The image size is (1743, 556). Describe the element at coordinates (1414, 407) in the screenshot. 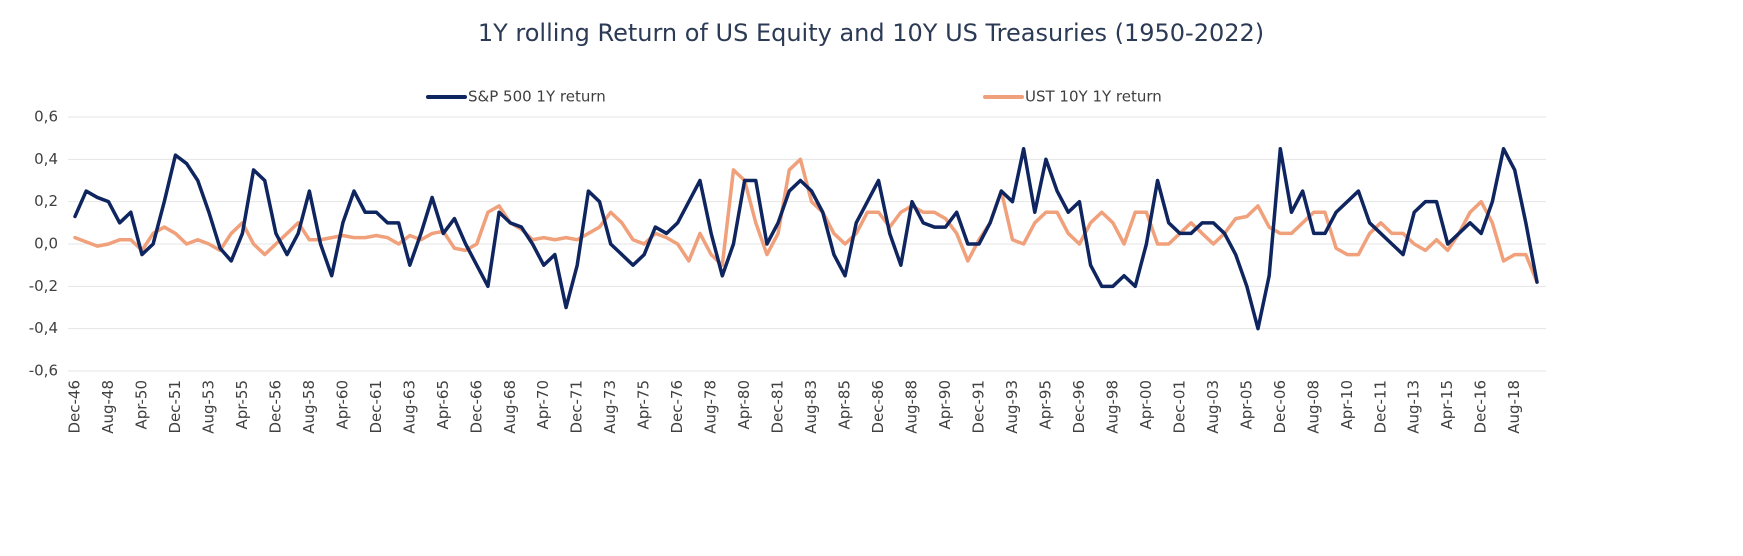

I see `x-tick-label: Aug-13` at that location.